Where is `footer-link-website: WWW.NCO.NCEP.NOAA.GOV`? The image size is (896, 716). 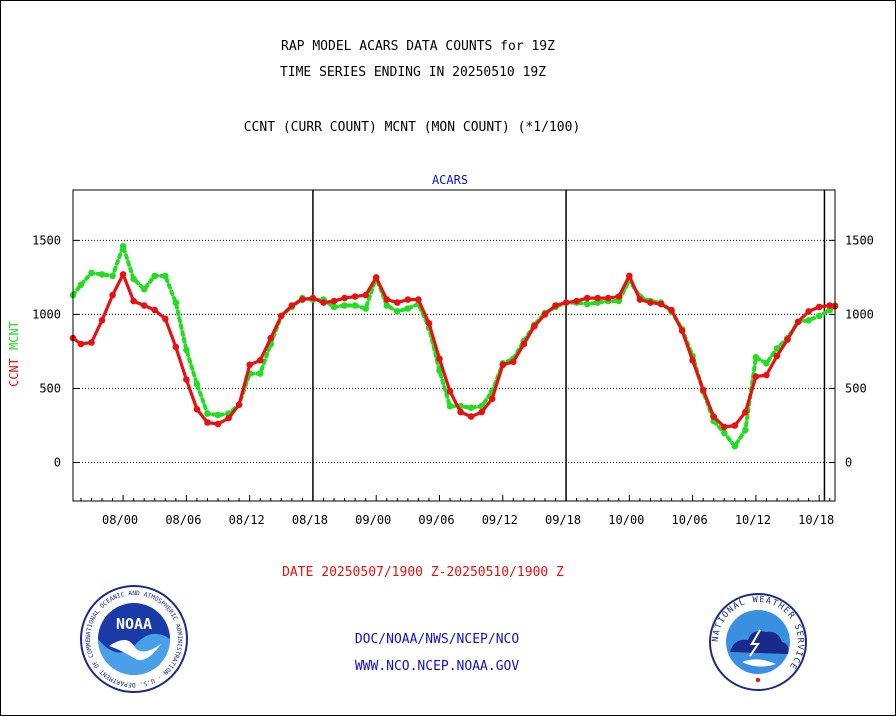
footer-link-website: WWW.NCO.NCEP.NOAA.GOV is located at coordinates (437, 666).